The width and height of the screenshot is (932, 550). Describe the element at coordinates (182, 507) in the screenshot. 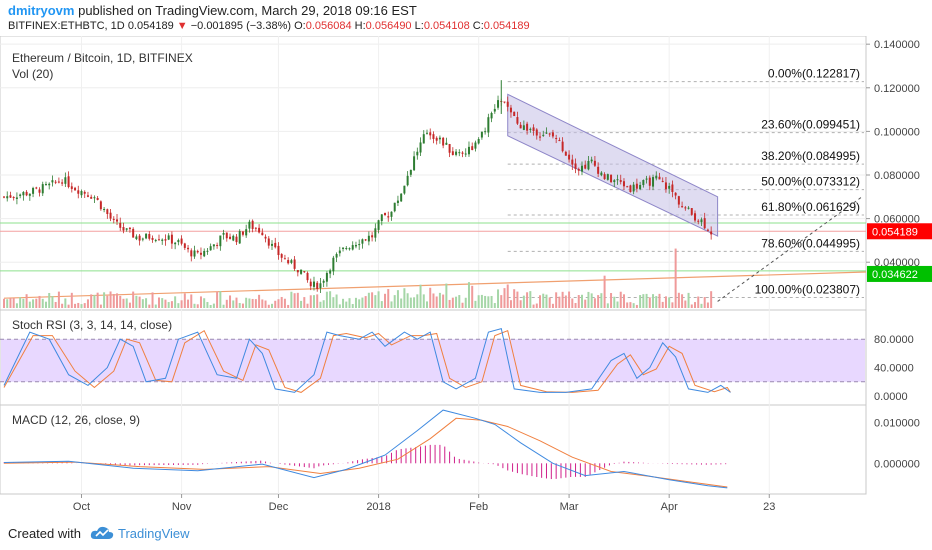

I see `x-tick-label: Nov` at that location.